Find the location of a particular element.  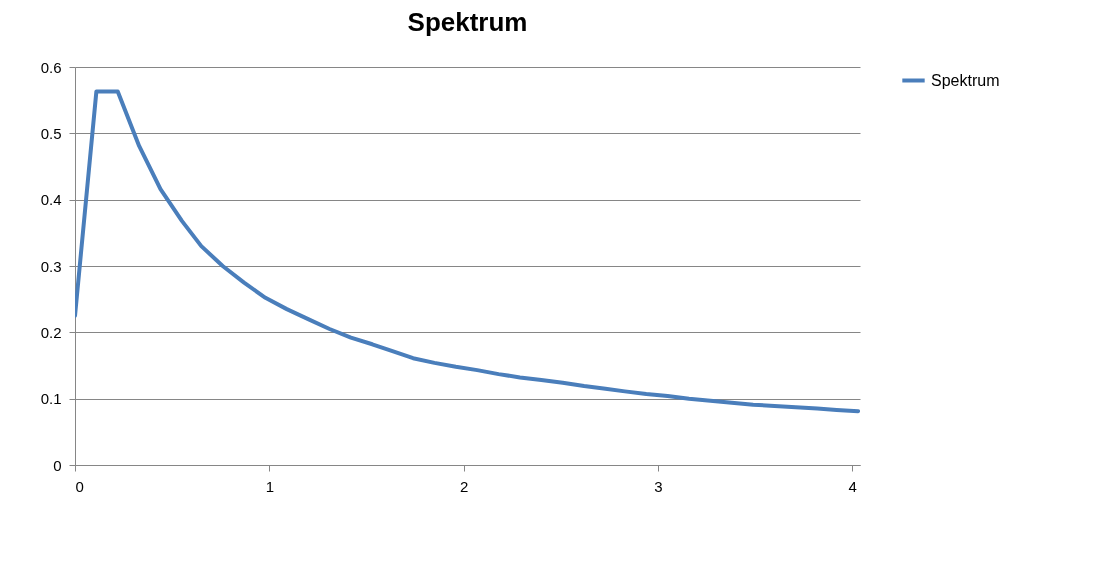

x-tick-label: 4 is located at coordinates (852, 486).